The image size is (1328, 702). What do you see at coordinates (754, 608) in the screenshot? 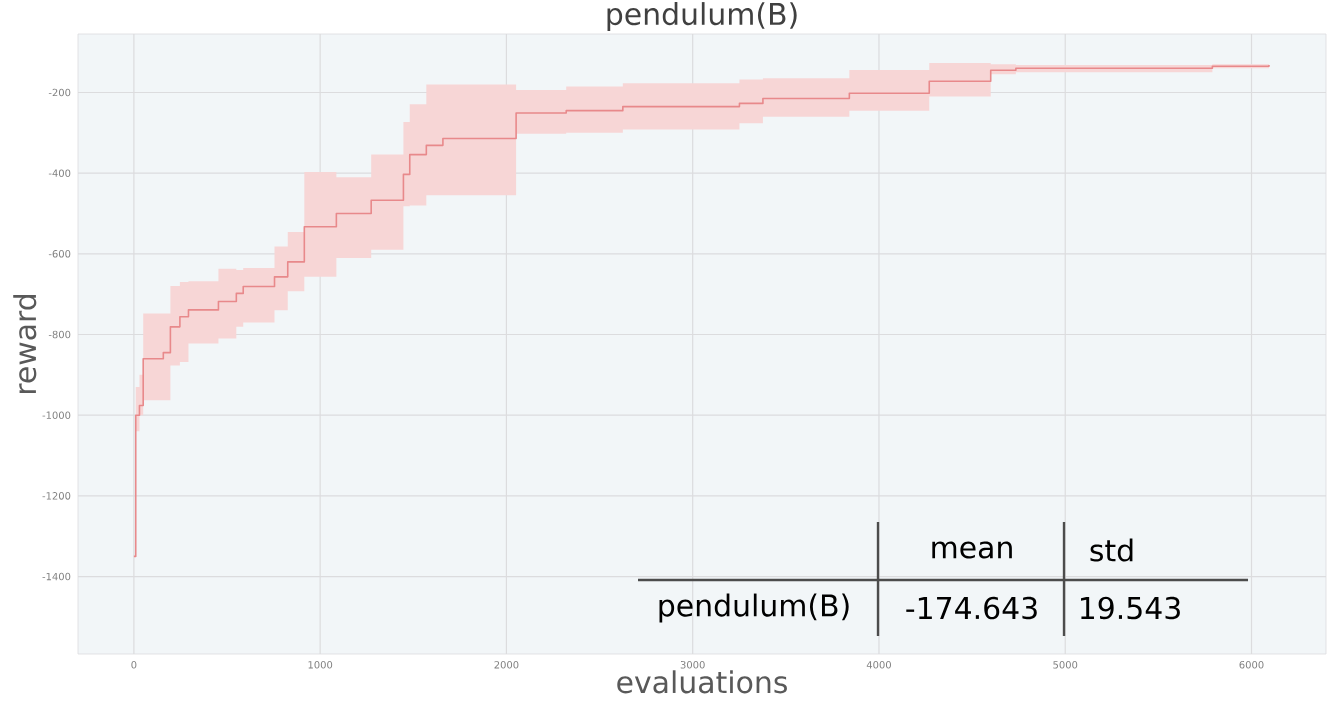
I see `annotation: pendulum(B)` at bounding box center [754, 608].